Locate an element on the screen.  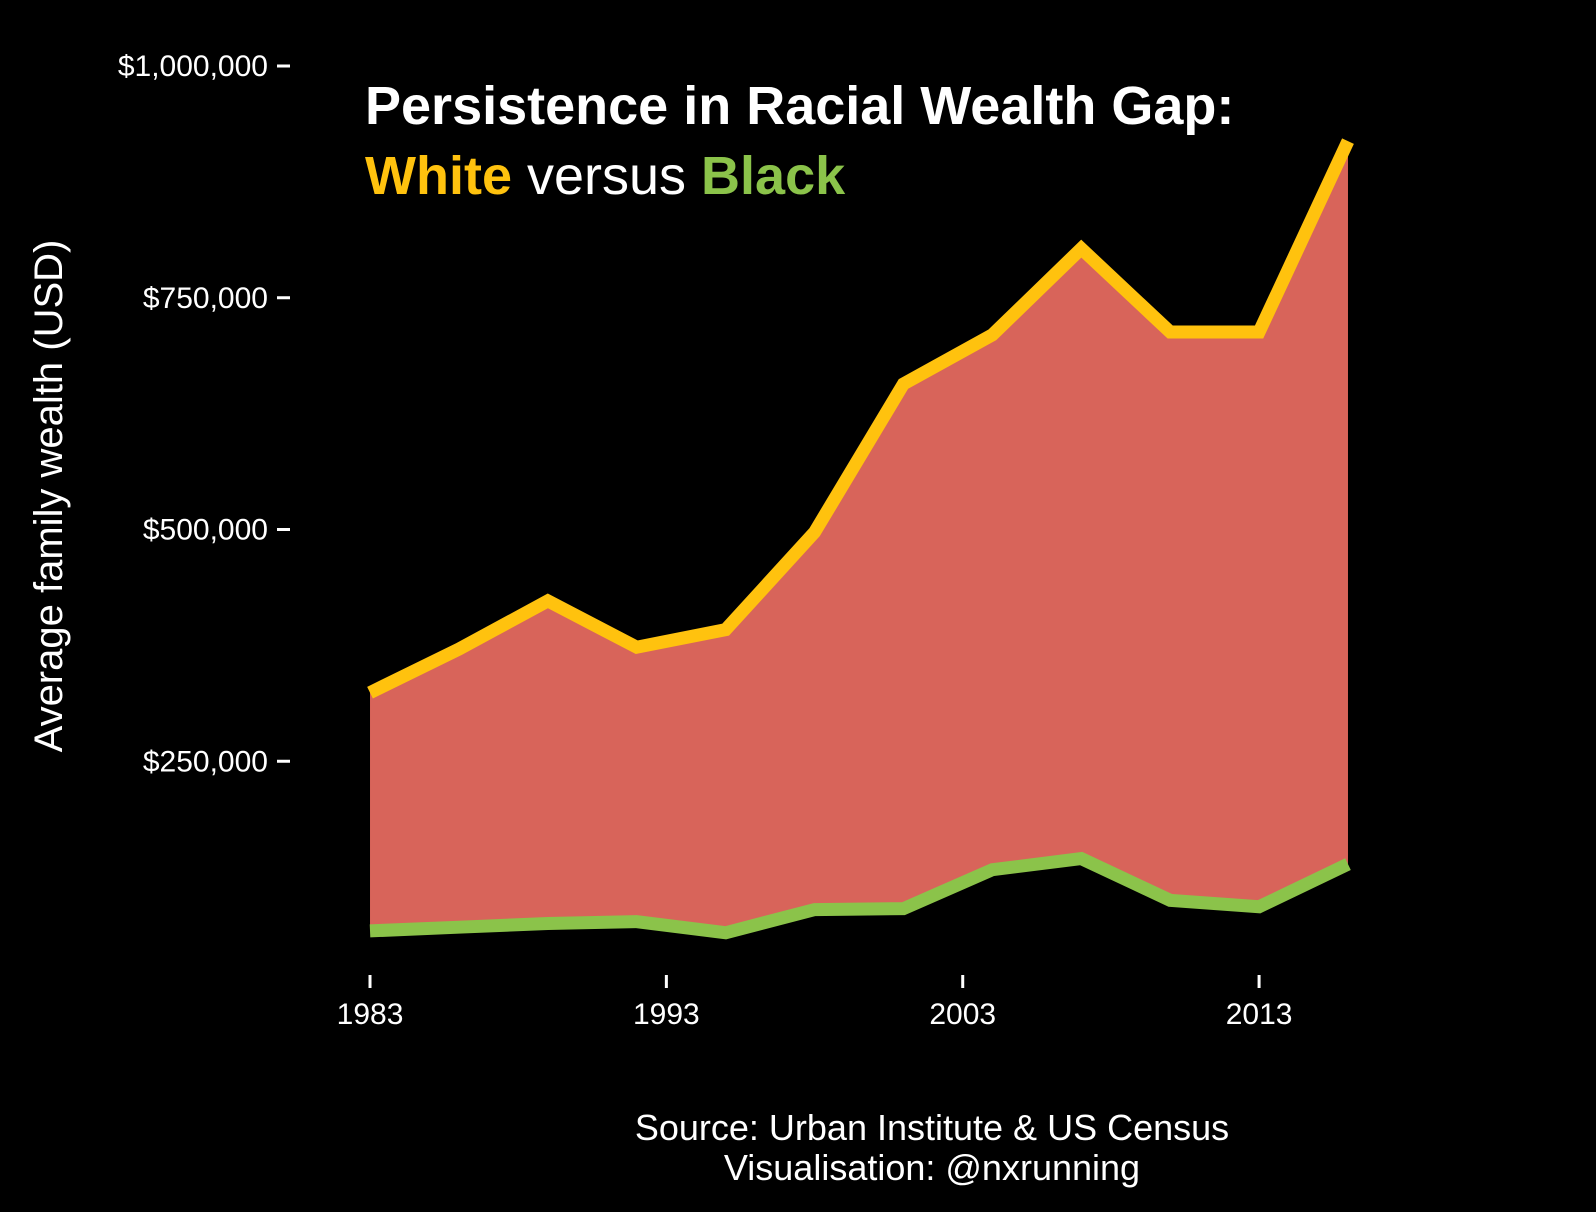
y-tick-label: $1,000,000 is located at coordinates (193, 66).